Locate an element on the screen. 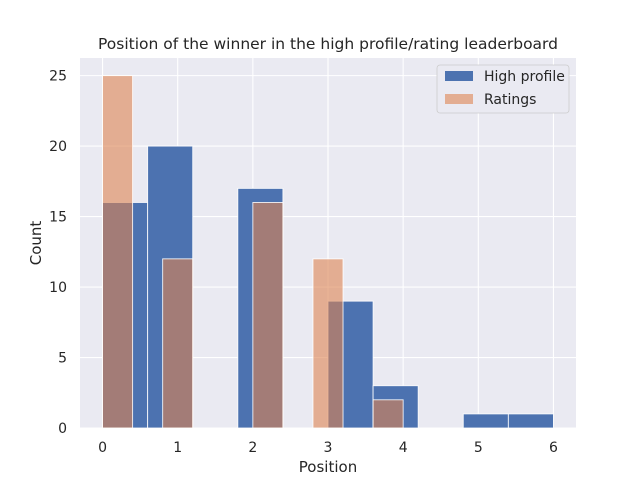 The image size is (640, 480). y-tick-labels: 0 5 10 15 20 25 is located at coordinates (58, 253).